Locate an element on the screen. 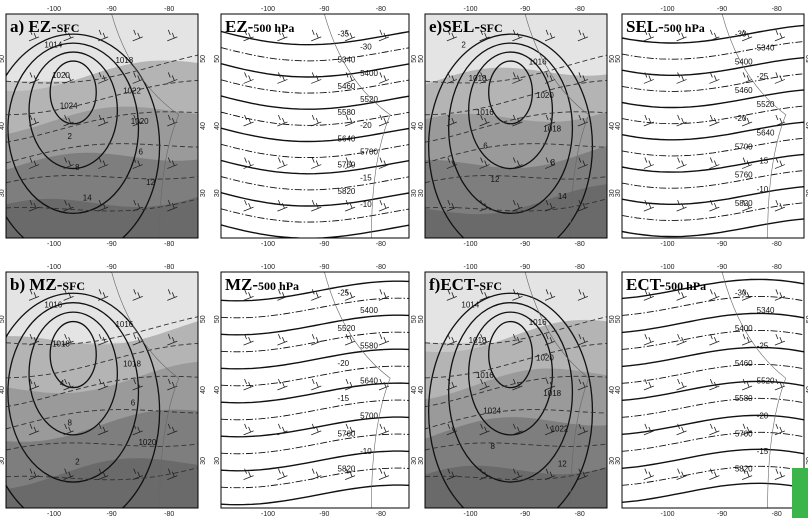  side-tab is located at coordinates (800, 493).